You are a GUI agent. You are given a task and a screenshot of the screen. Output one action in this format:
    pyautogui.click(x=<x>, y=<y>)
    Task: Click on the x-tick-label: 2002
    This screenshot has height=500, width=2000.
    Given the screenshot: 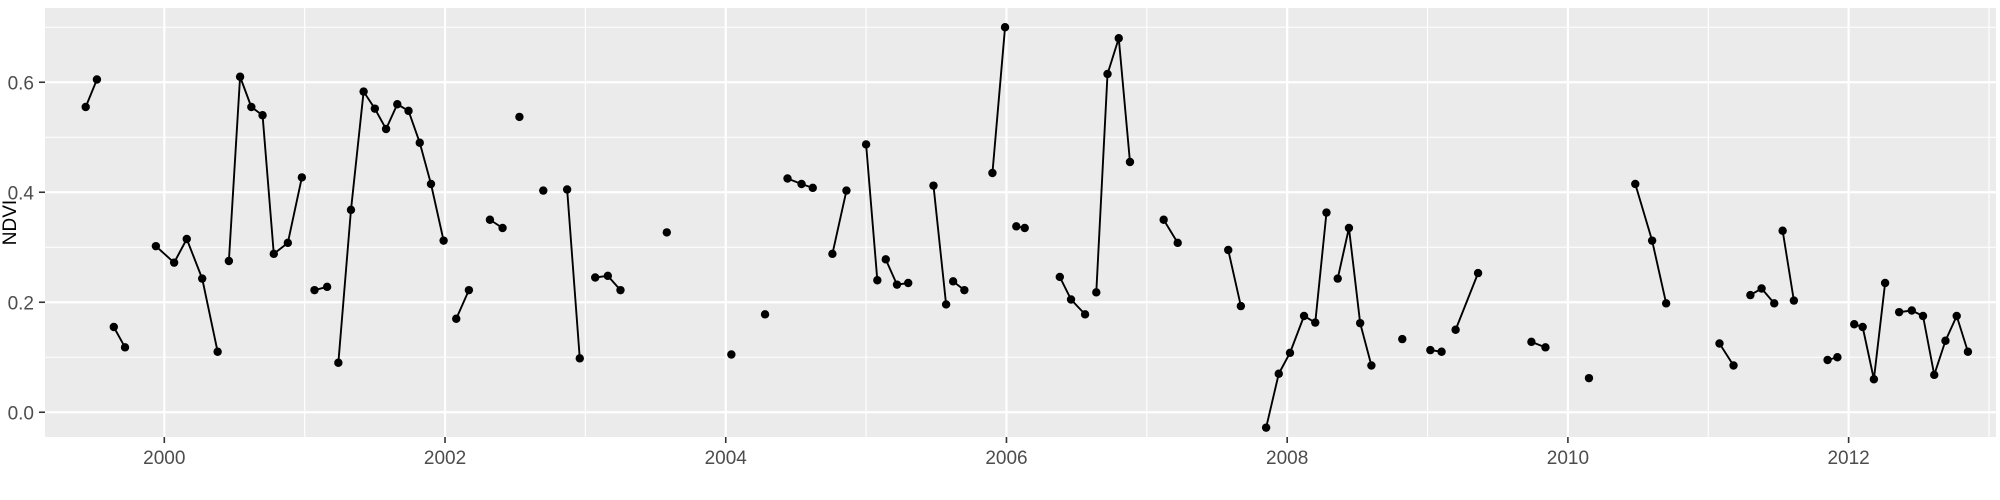 What is the action you would take?
    pyautogui.click(x=445, y=458)
    